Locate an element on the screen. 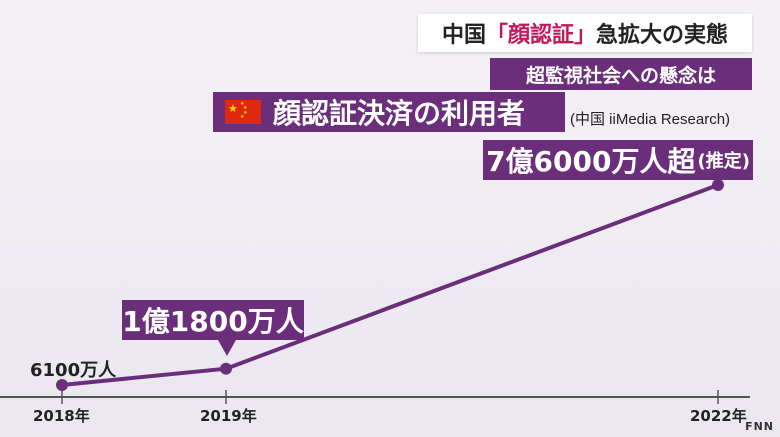 This screenshot has height=437, width=780. heading-box: ★ ★ ★ ★ ★ 顔認証決済の利用者 is located at coordinates (389, 112).